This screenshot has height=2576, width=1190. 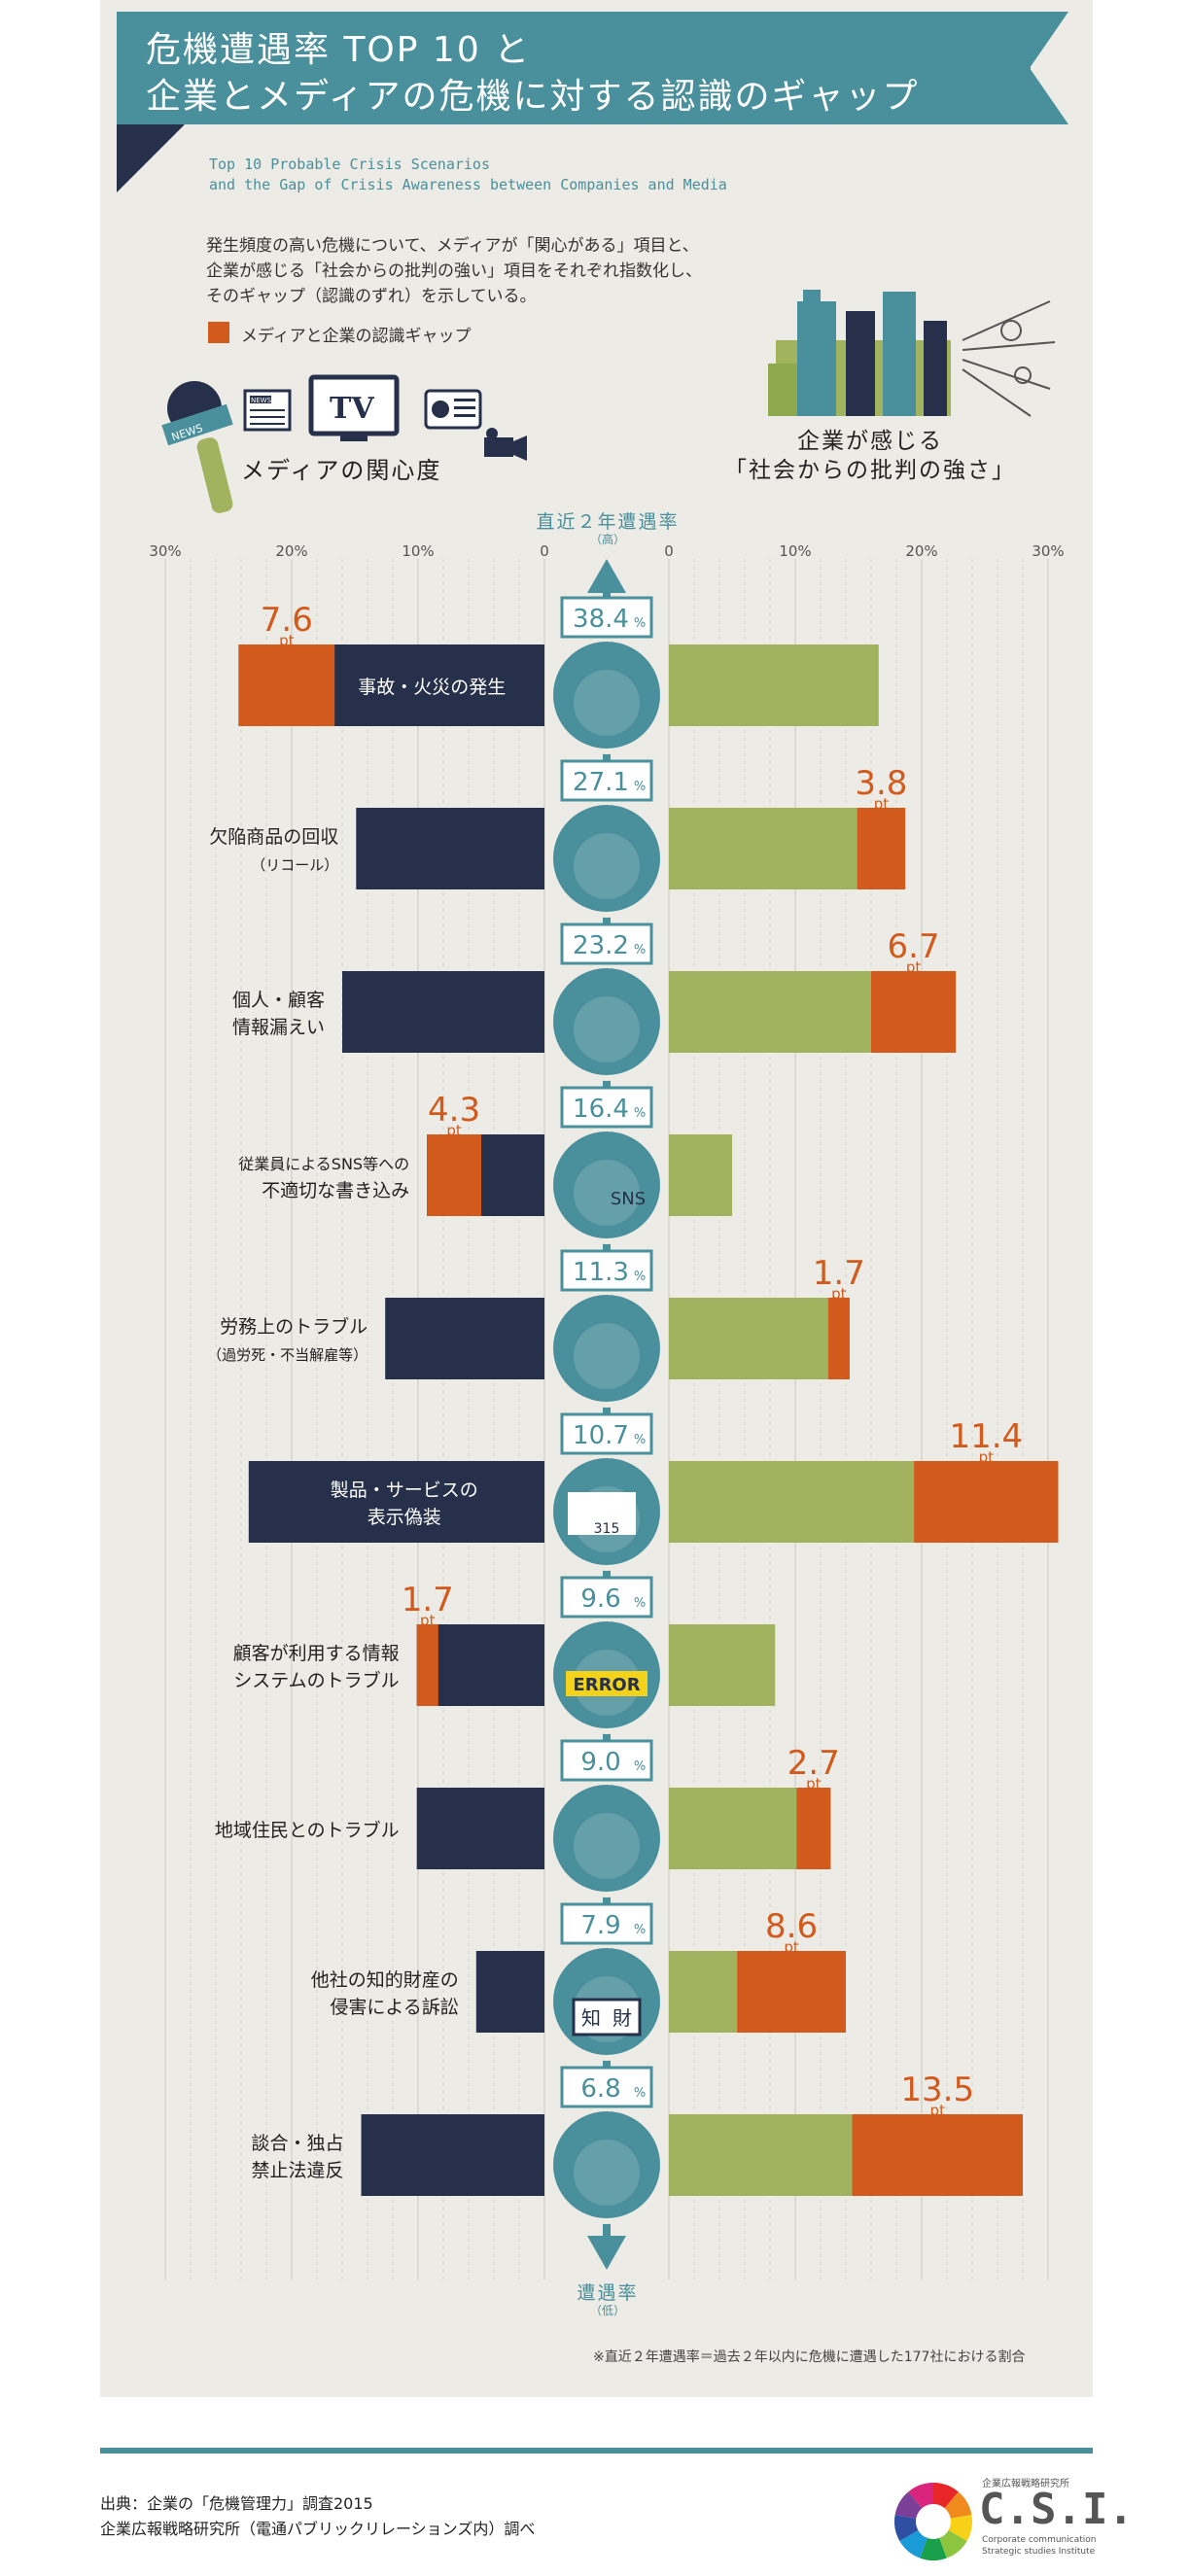 I want to click on error-icon-text: ERROR, so click(x=606, y=1685).